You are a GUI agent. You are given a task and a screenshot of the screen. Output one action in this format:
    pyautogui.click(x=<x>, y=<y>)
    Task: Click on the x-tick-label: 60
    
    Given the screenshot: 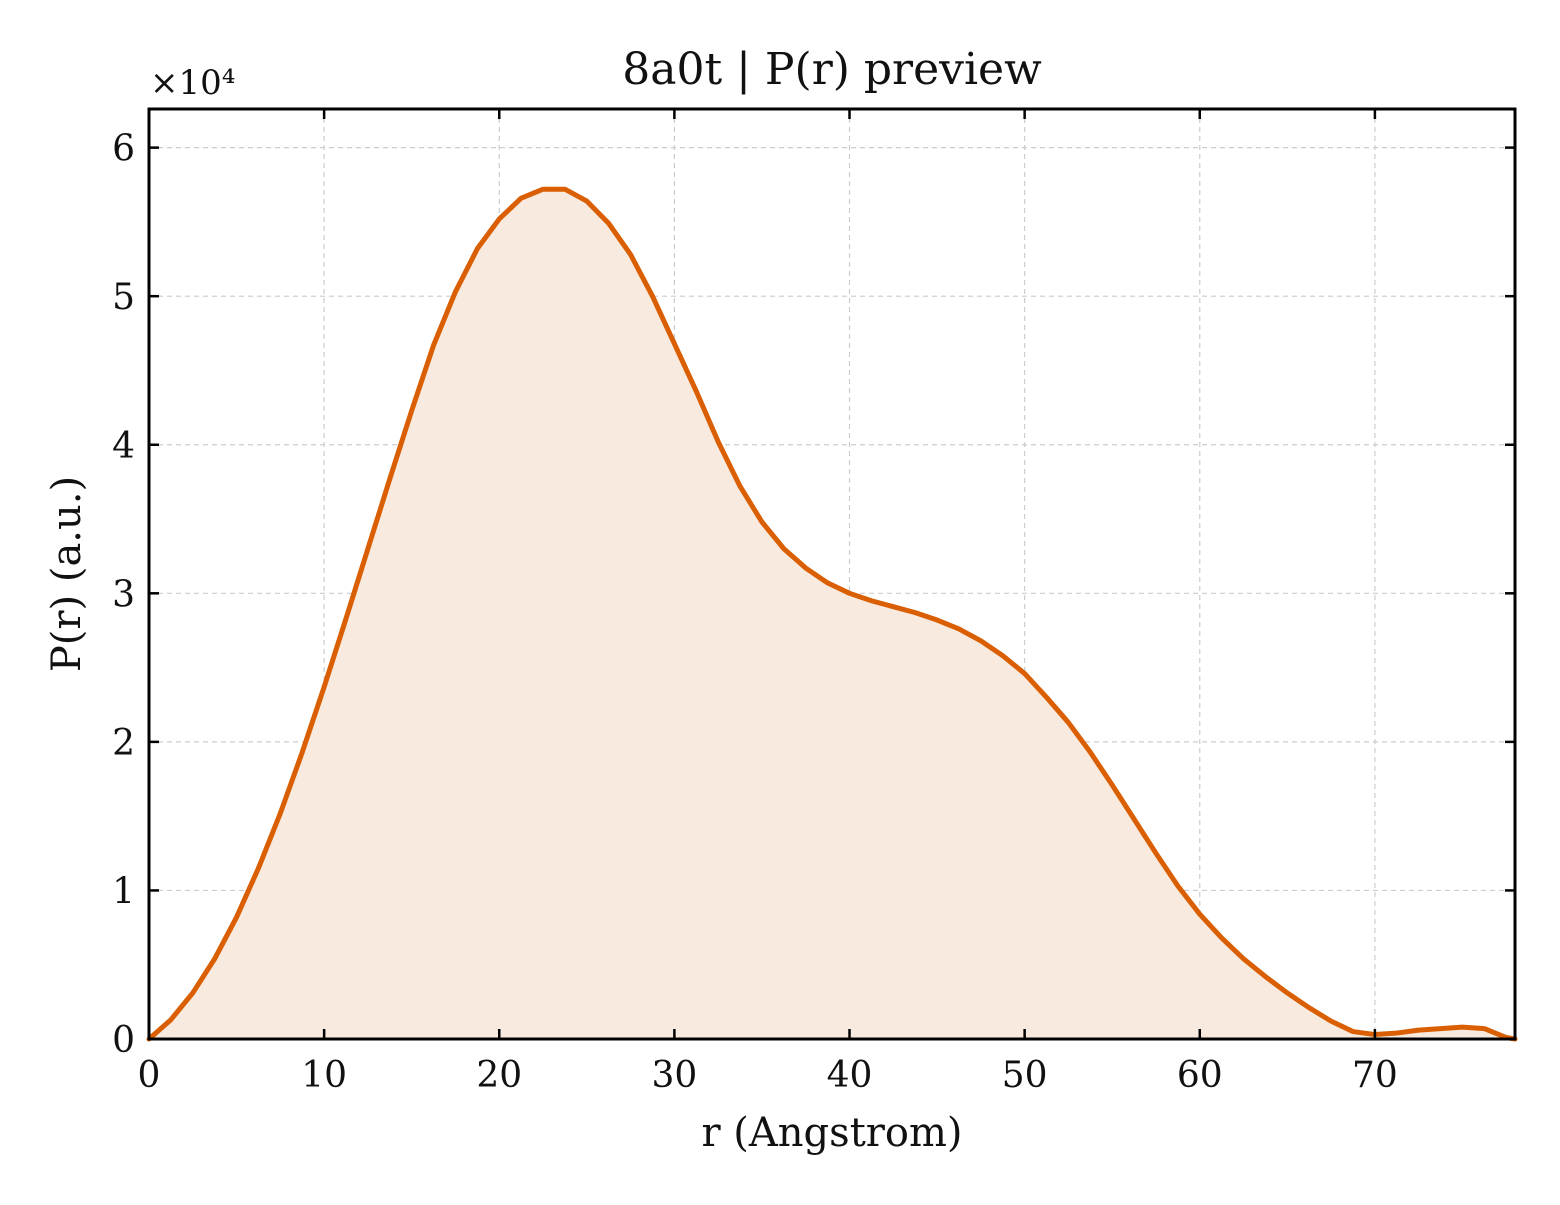 What is the action you would take?
    pyautogui.click(x=1200, y=1075)
    